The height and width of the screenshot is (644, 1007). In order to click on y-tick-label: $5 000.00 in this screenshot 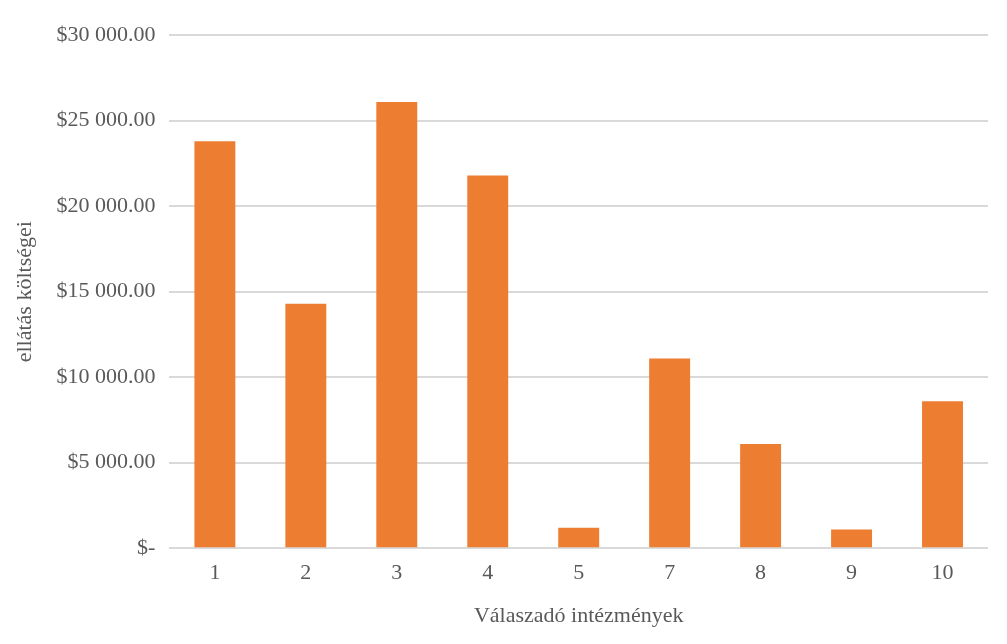, I will do `click(111, 461)`.